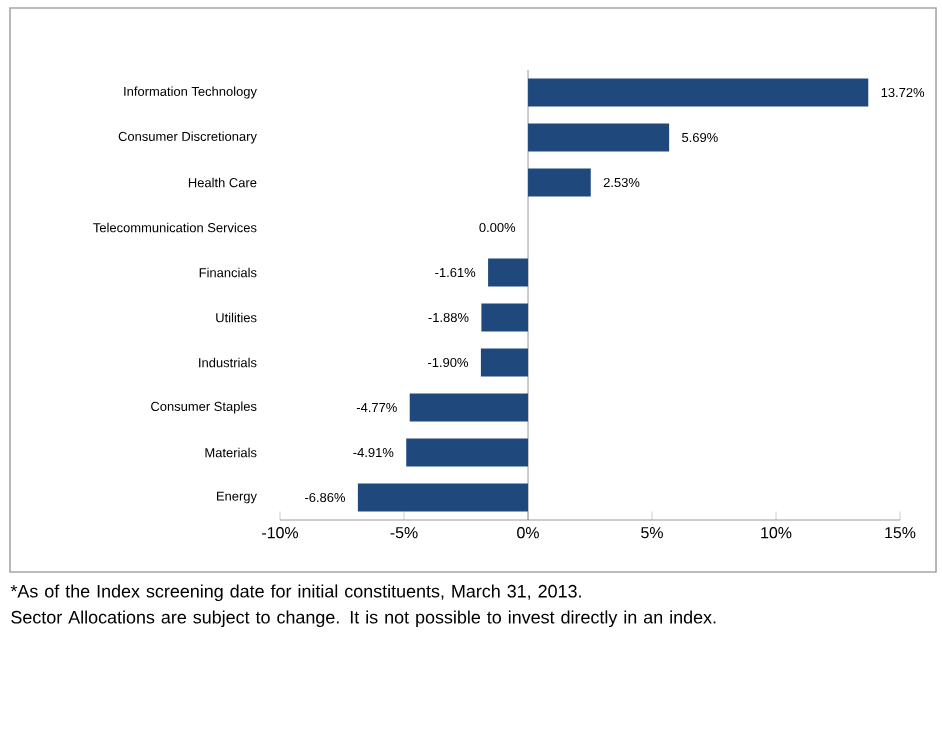 This screenshot has height=740, width=942. Describe the element at coordinates (363, 619) in the screenshot. I see `text: Sector Allocations are subject to change. It is not possible to invest directly in an index.` at that location.